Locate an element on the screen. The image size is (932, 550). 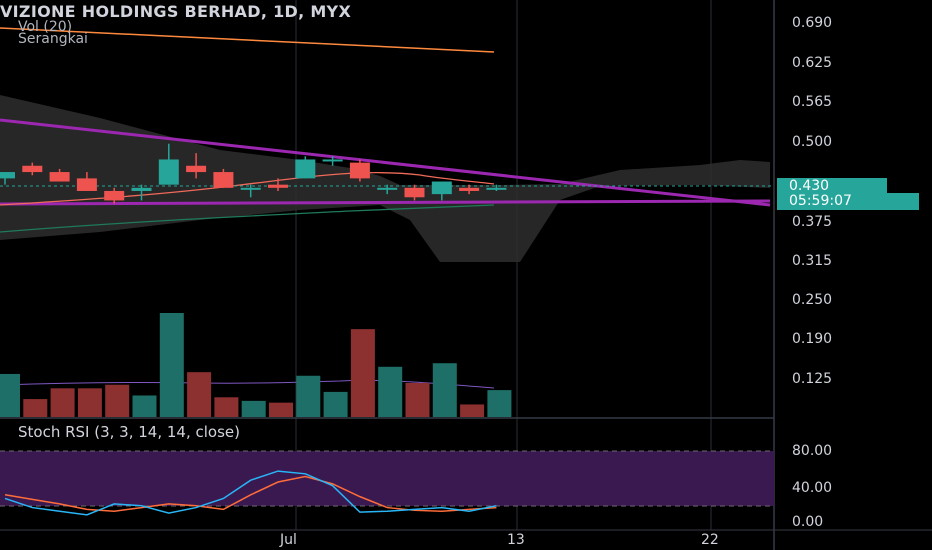
descending-trendline is located at coordinates (385, 162).